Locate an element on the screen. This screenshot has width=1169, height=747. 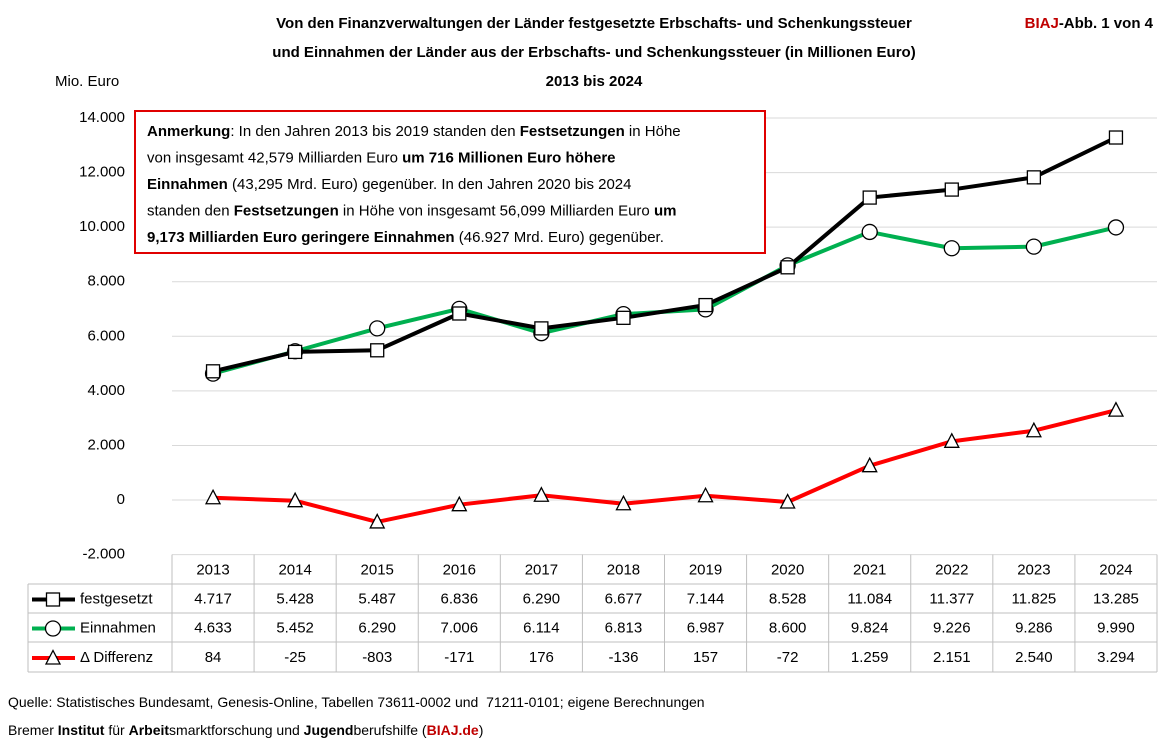
annotation-text-part: Festsetzungen is located at coordinates (286, 210).